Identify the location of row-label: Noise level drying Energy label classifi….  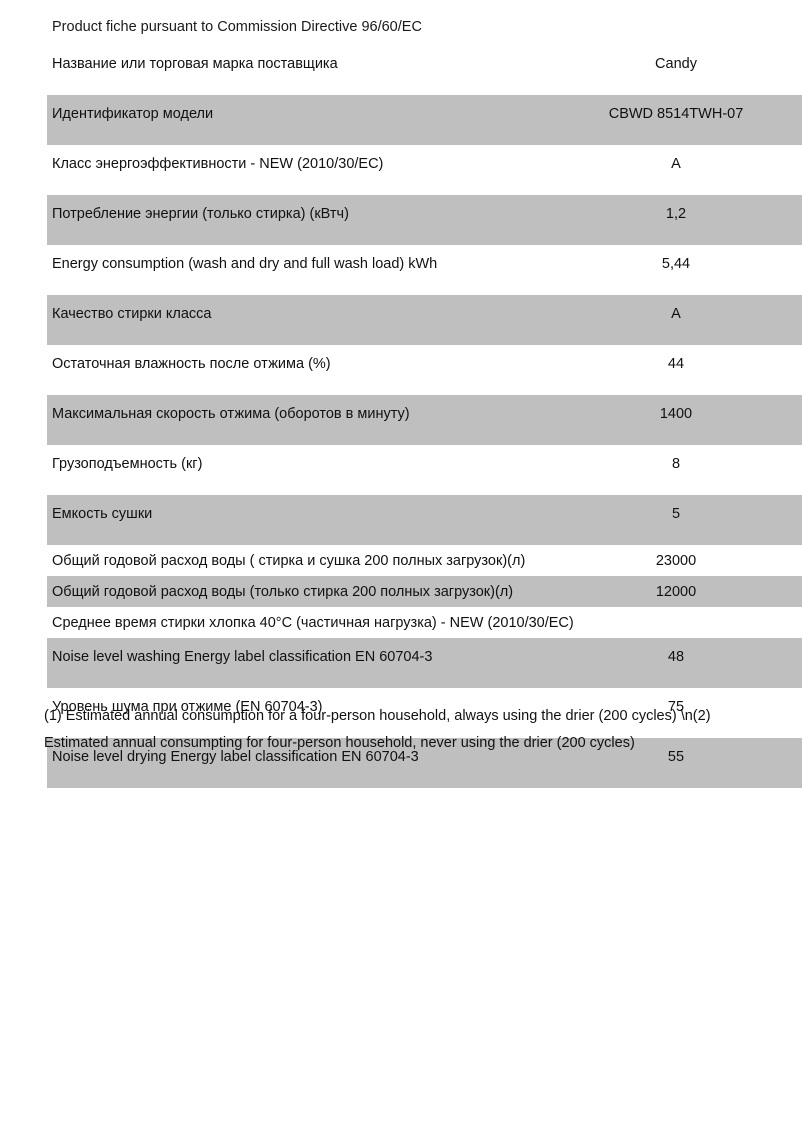
(235, 757).